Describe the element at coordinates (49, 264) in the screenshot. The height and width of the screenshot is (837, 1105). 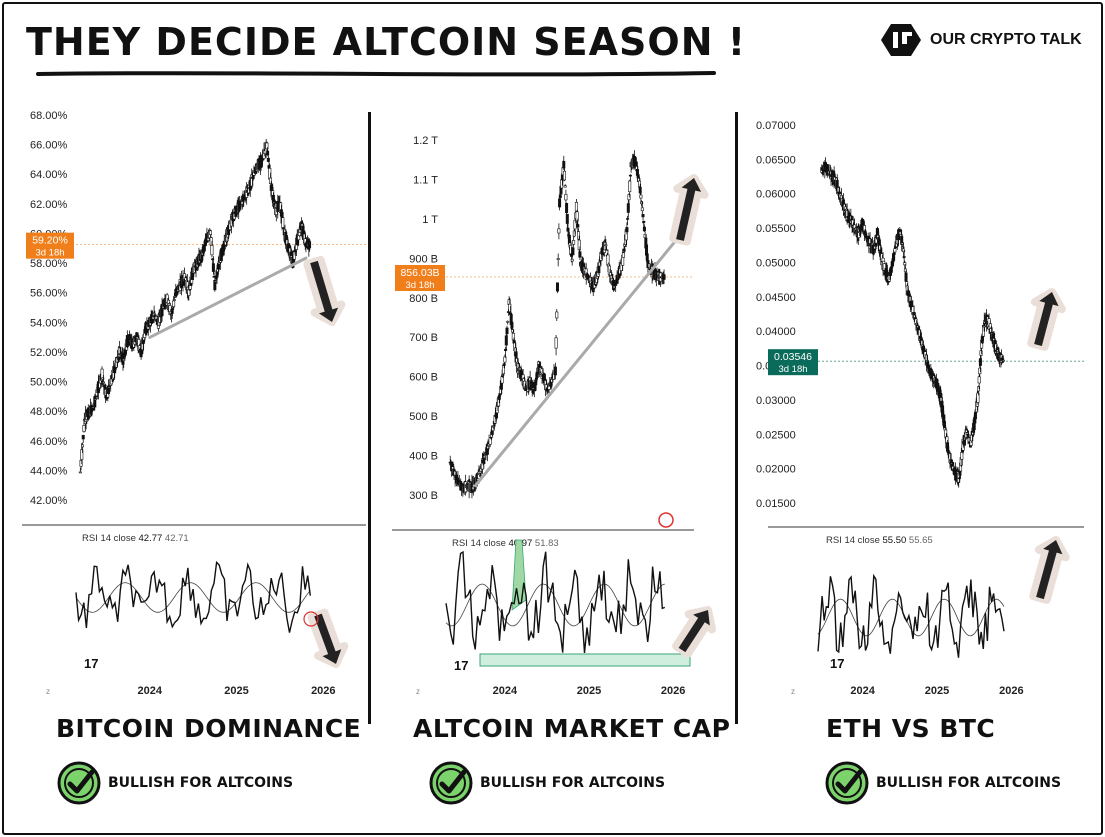
I see `y-tick-label: 58.00%` at that location.